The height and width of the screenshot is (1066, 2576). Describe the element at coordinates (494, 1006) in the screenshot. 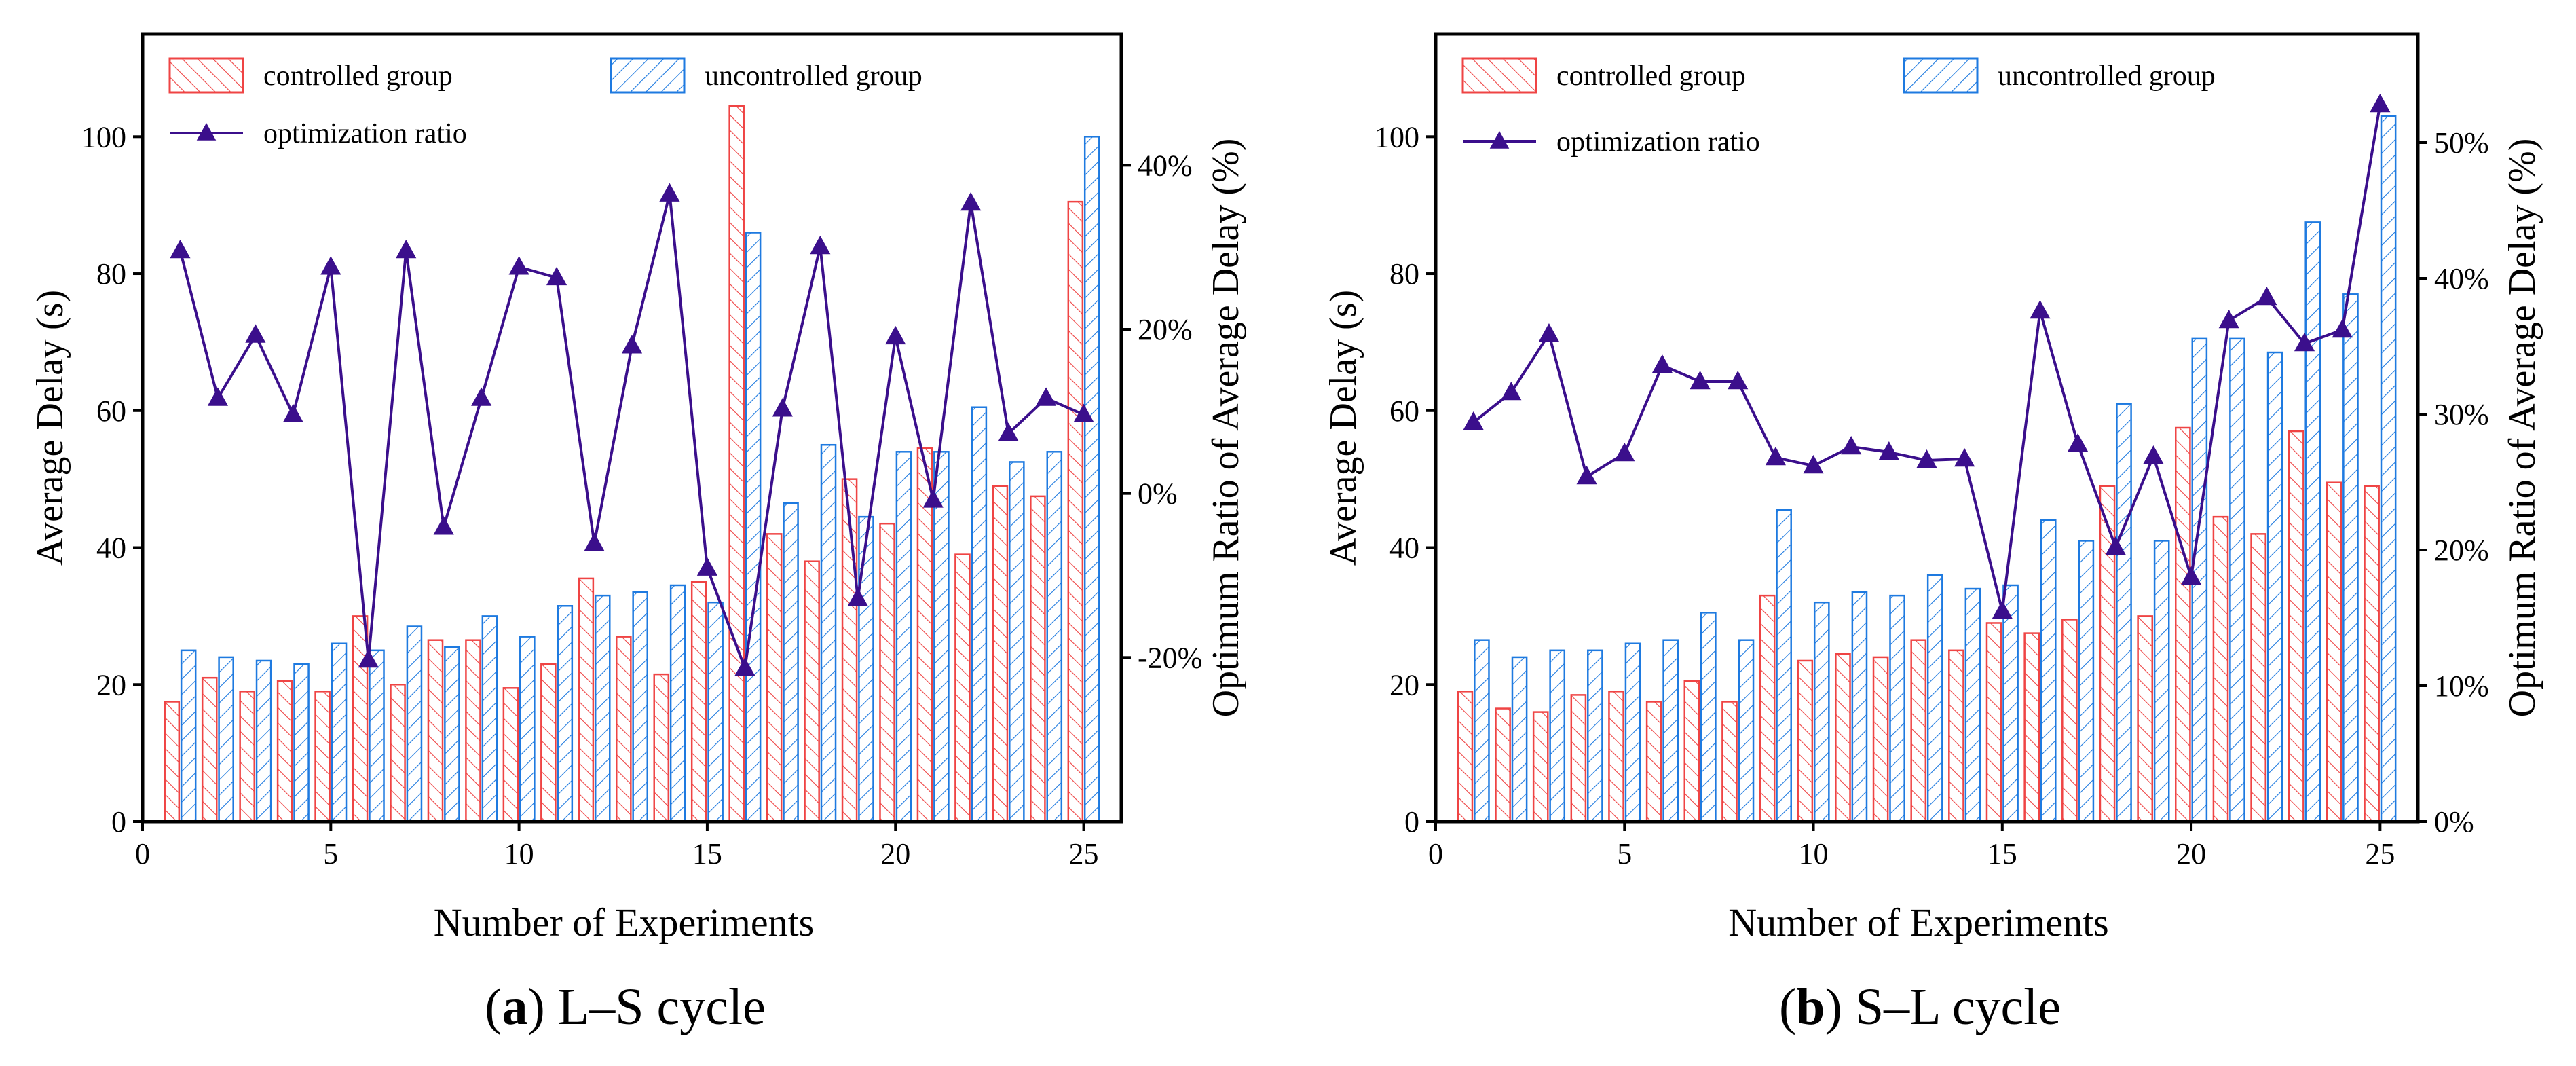

I see `caption-paren-open: (` at that location.